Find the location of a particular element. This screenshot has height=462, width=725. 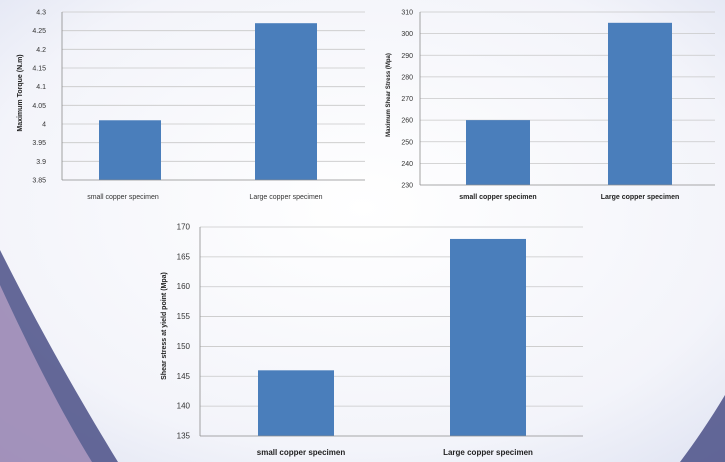

yield-stress-y-axis-label: Shear stress at yield point (Mpa) is located at coordinates (164, 326).